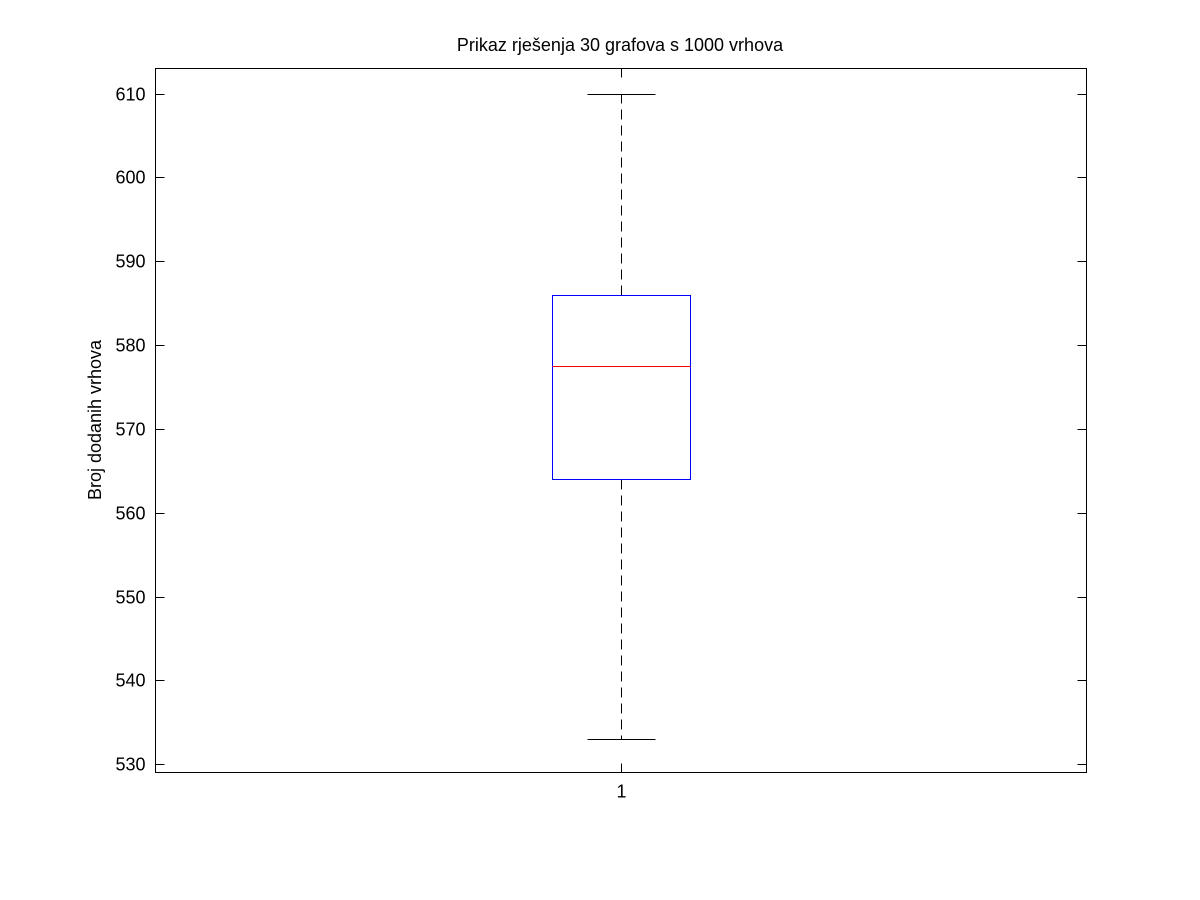 The width and height of the screenshot is (1200, 900). Describe the element at coordinates (620, 45) in the screenshot. I see `chart-title: Prikaz rješenja 30 grafova s 1000 vrhova` at that location.